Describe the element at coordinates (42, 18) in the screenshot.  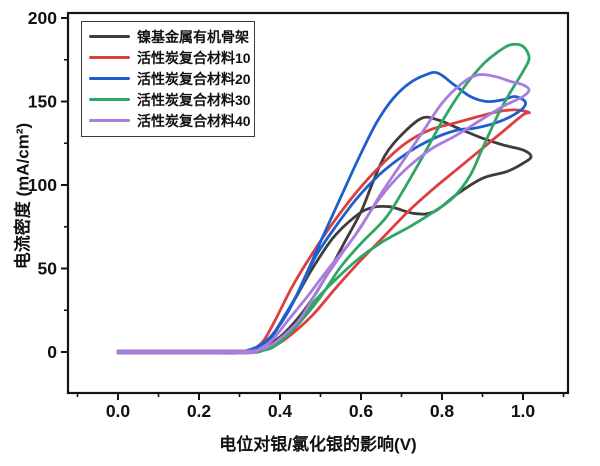
I see `y-tick-label: 200` at that location.